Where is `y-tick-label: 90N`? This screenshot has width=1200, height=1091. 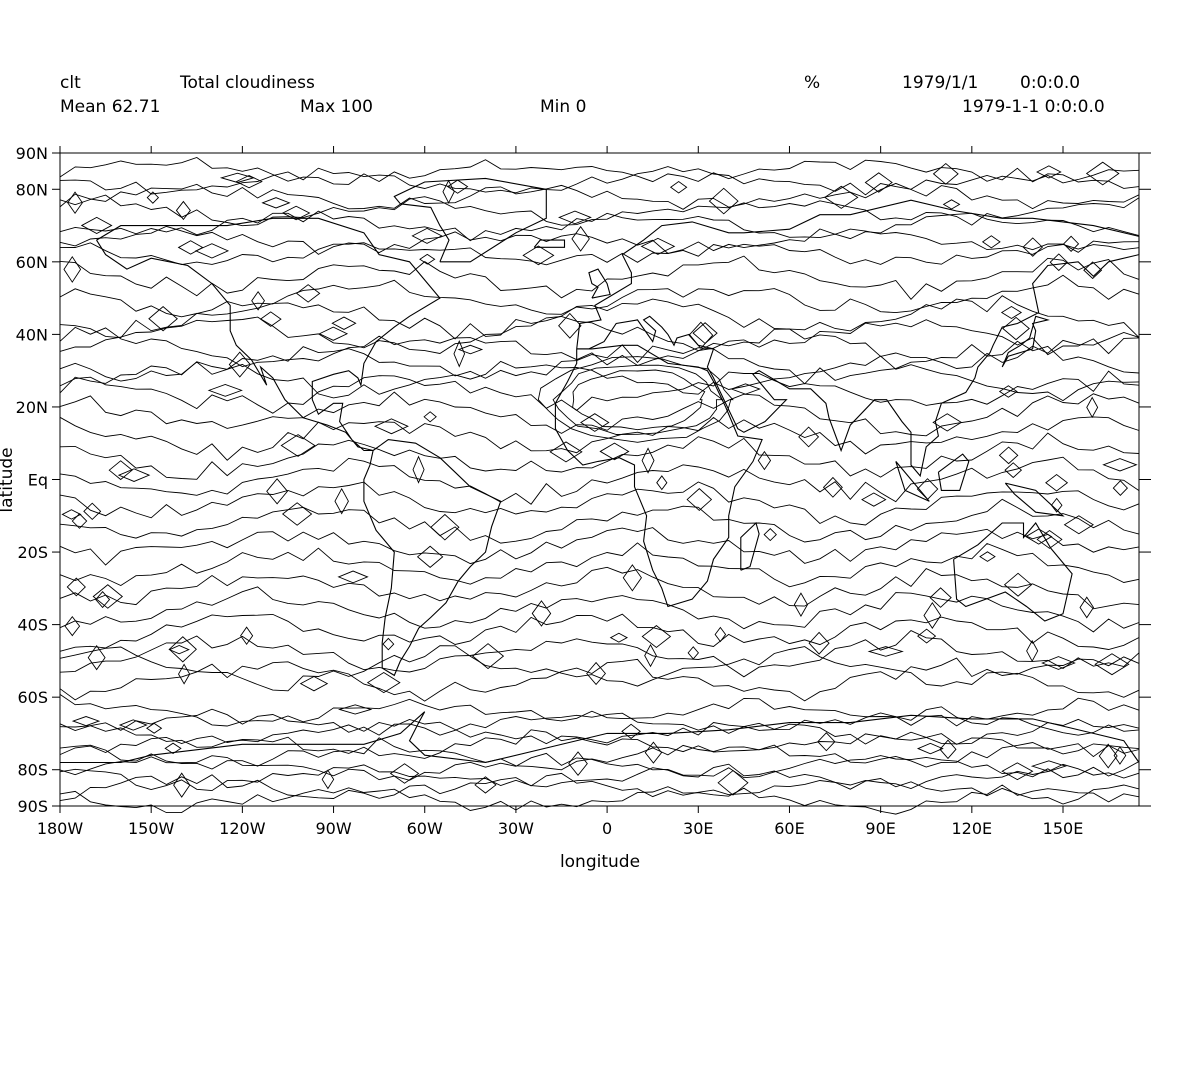 y-tick-label: 90N is located at coordinates (32, 153).